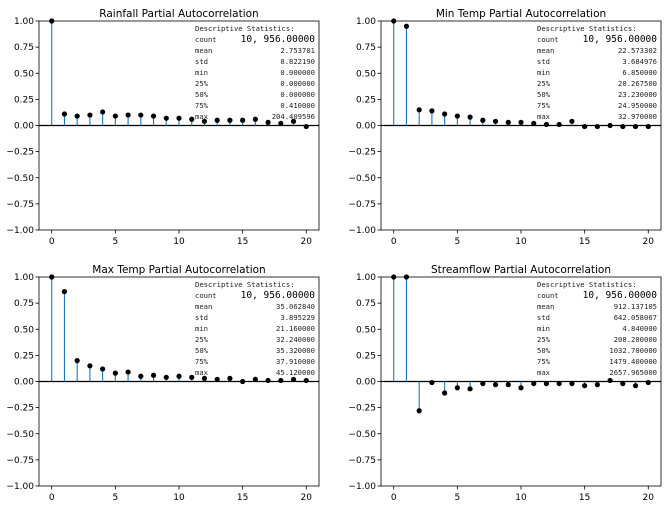 Image resolution: width=667 pixels, height=505 pixels. Describe the element at coordinates (295, 361) in the screenshot. I see `stat-value: 37.910000` at that location.